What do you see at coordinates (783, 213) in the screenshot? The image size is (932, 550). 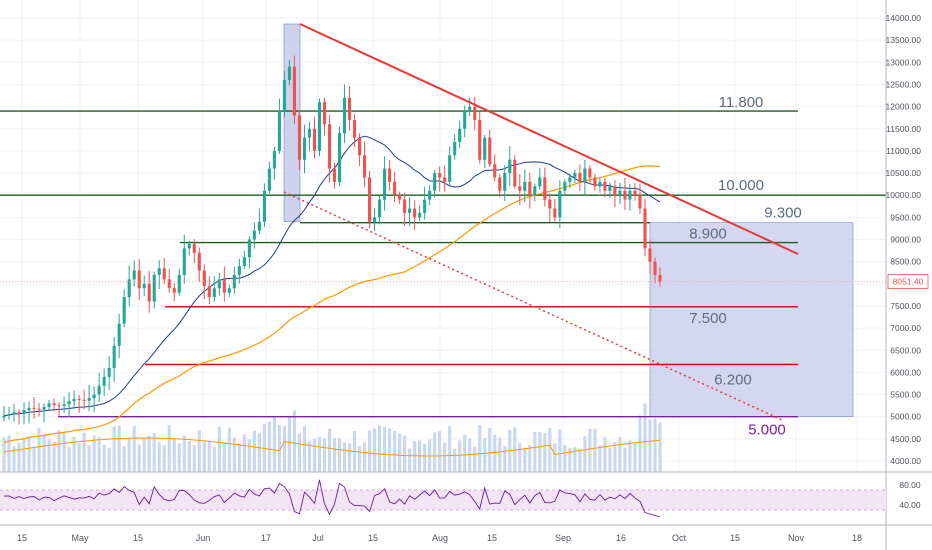 I see `level-label: 9.300` at bounding box center [783, 213].